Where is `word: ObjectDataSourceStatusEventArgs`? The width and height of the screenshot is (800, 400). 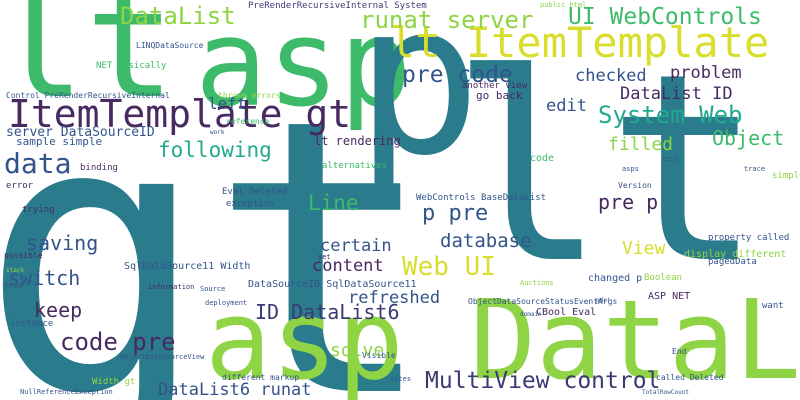 word: ObjectDataSourceStatusEventArgs is located at coordinates (543, 301).